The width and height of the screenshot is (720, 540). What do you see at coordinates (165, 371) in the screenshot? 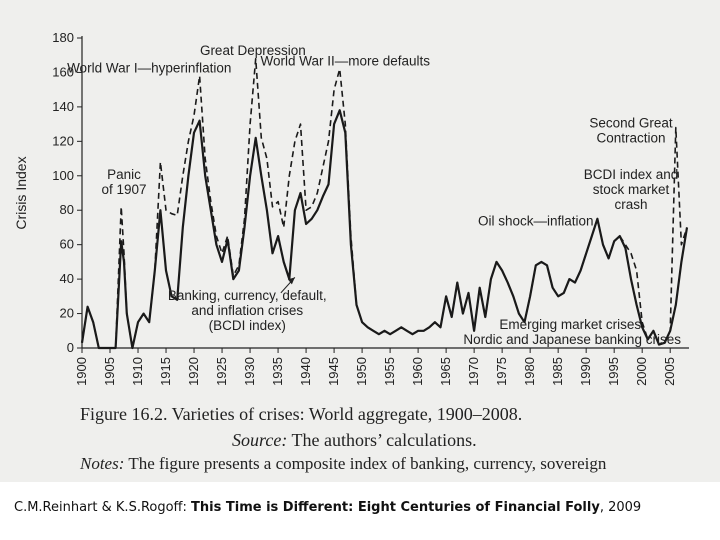
I see `x-tick-label: 1915` at bounding box center [165, 371].